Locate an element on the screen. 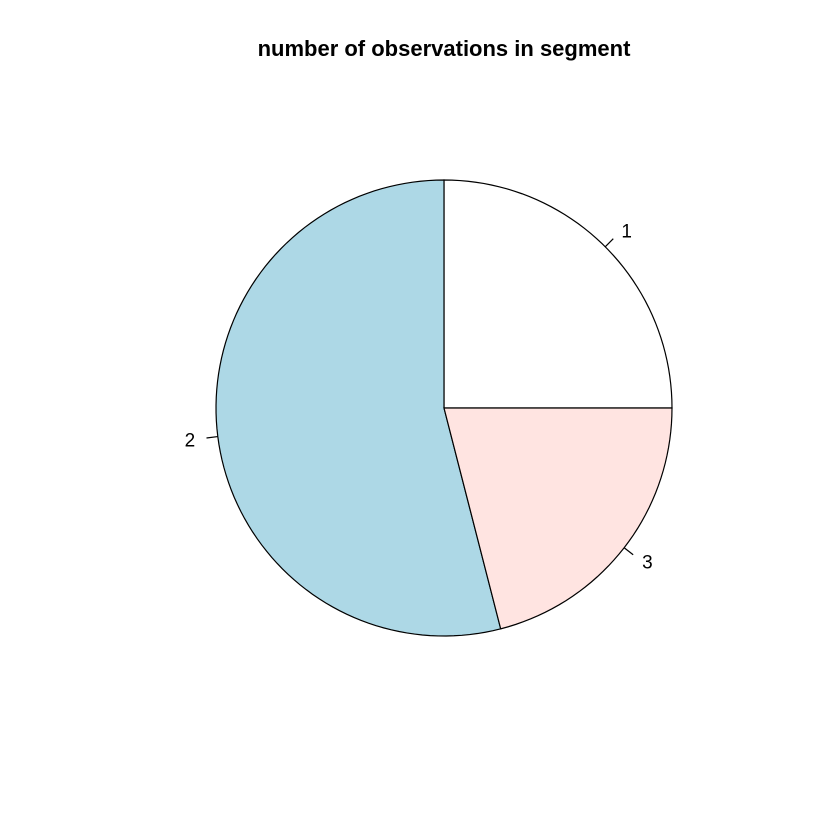 Image resolution: width=840 pixels, height=840 pixels. pie-label-1: 1 is located at coordinates (626, 232).